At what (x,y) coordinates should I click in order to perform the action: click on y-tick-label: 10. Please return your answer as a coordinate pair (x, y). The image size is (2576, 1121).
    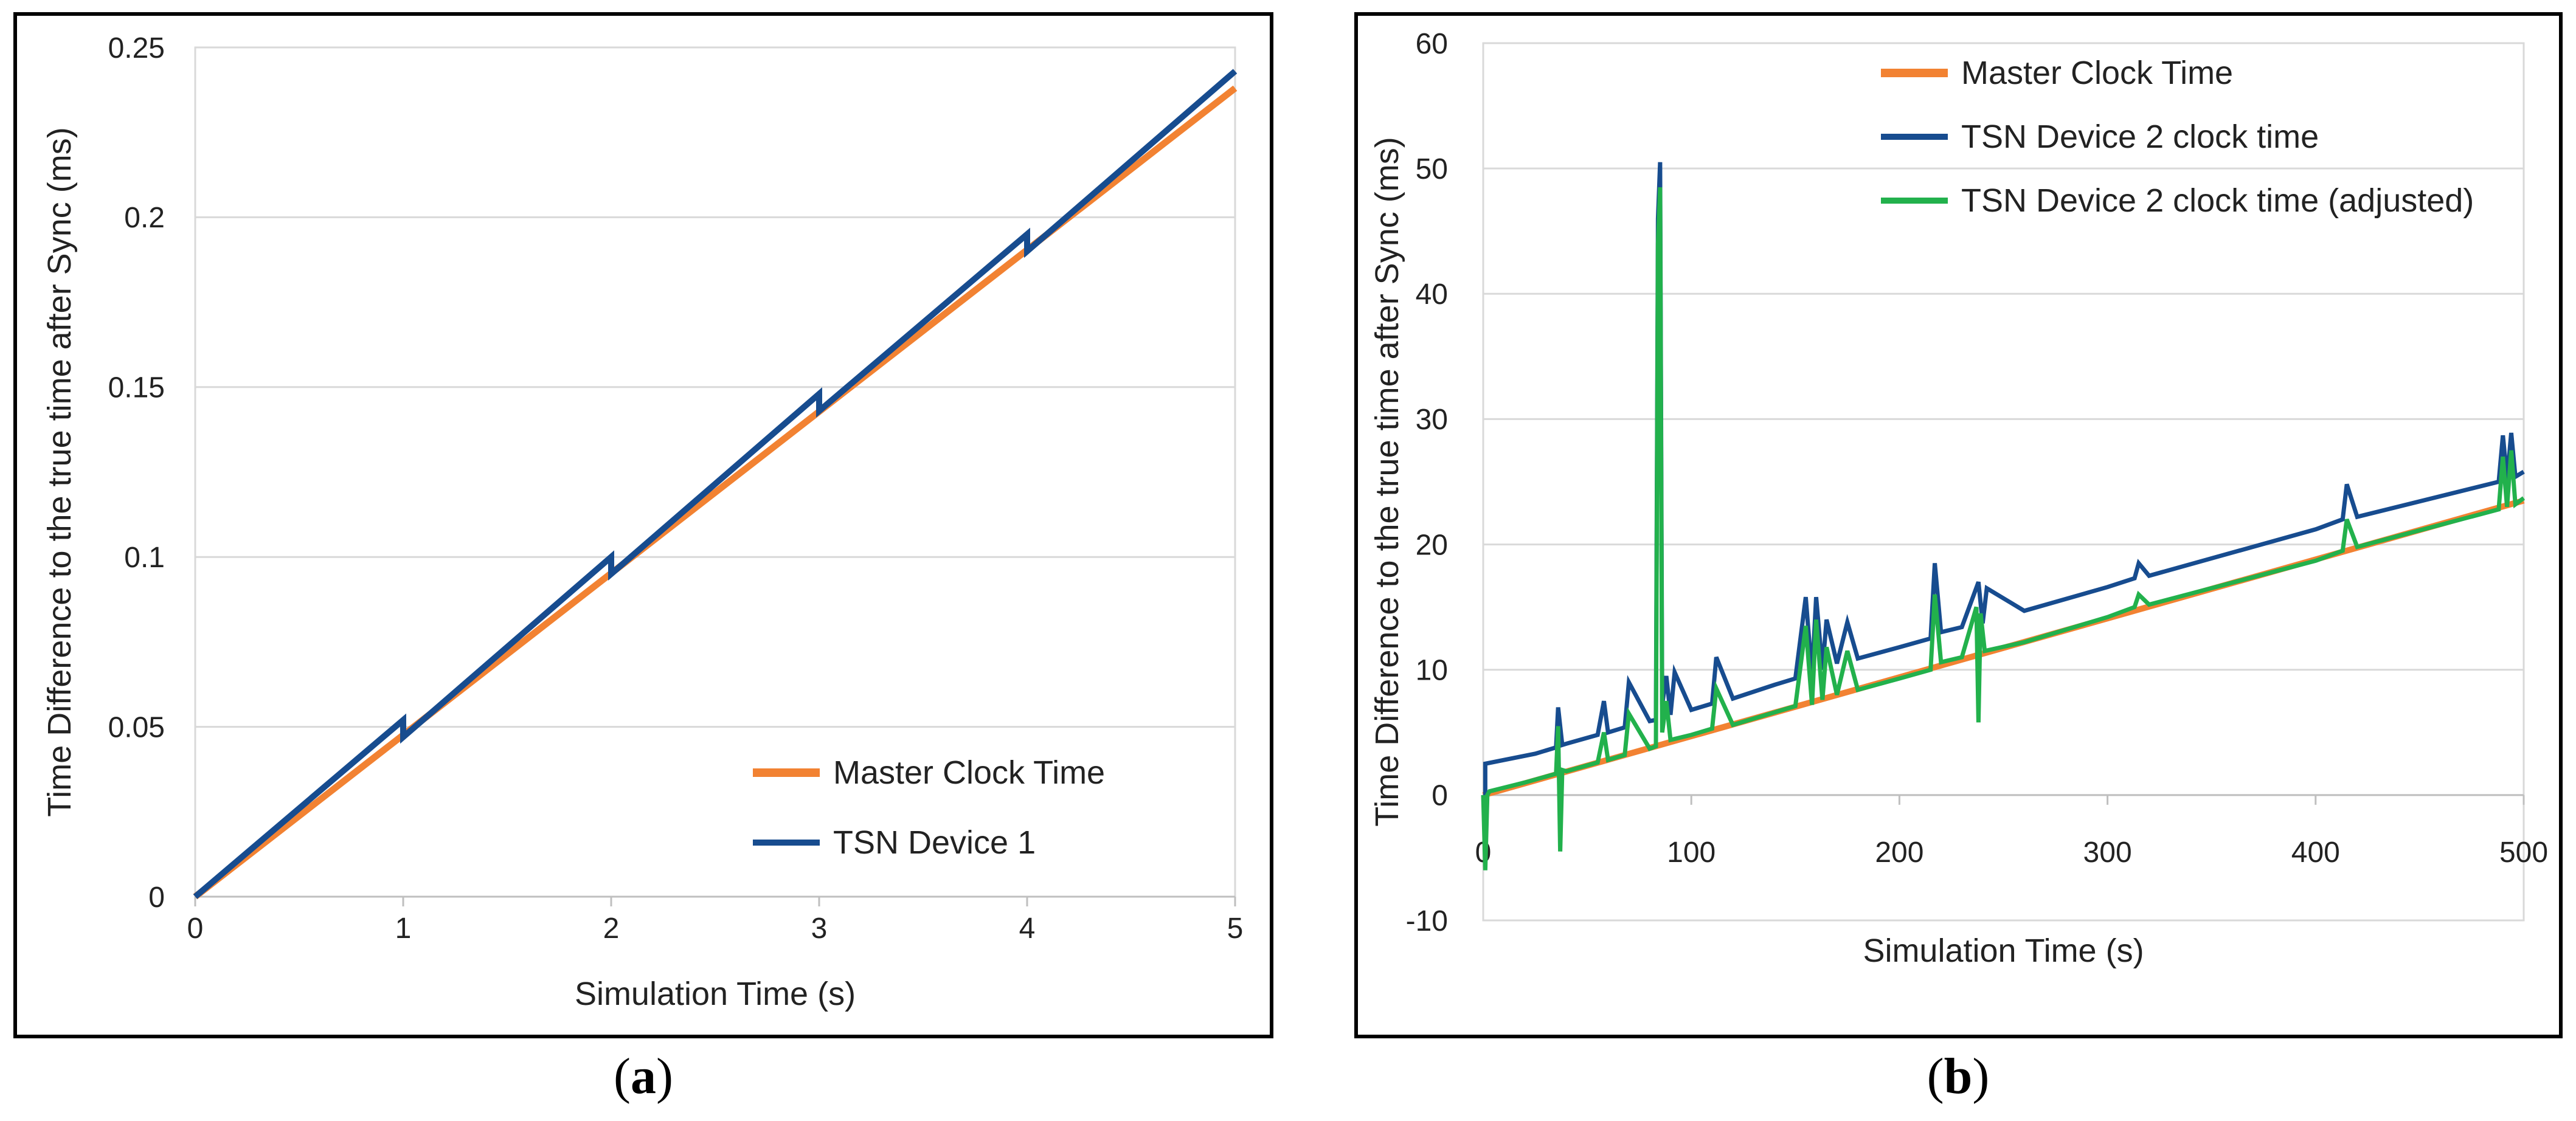
    Looking at the image, I should click on (1432, 671).